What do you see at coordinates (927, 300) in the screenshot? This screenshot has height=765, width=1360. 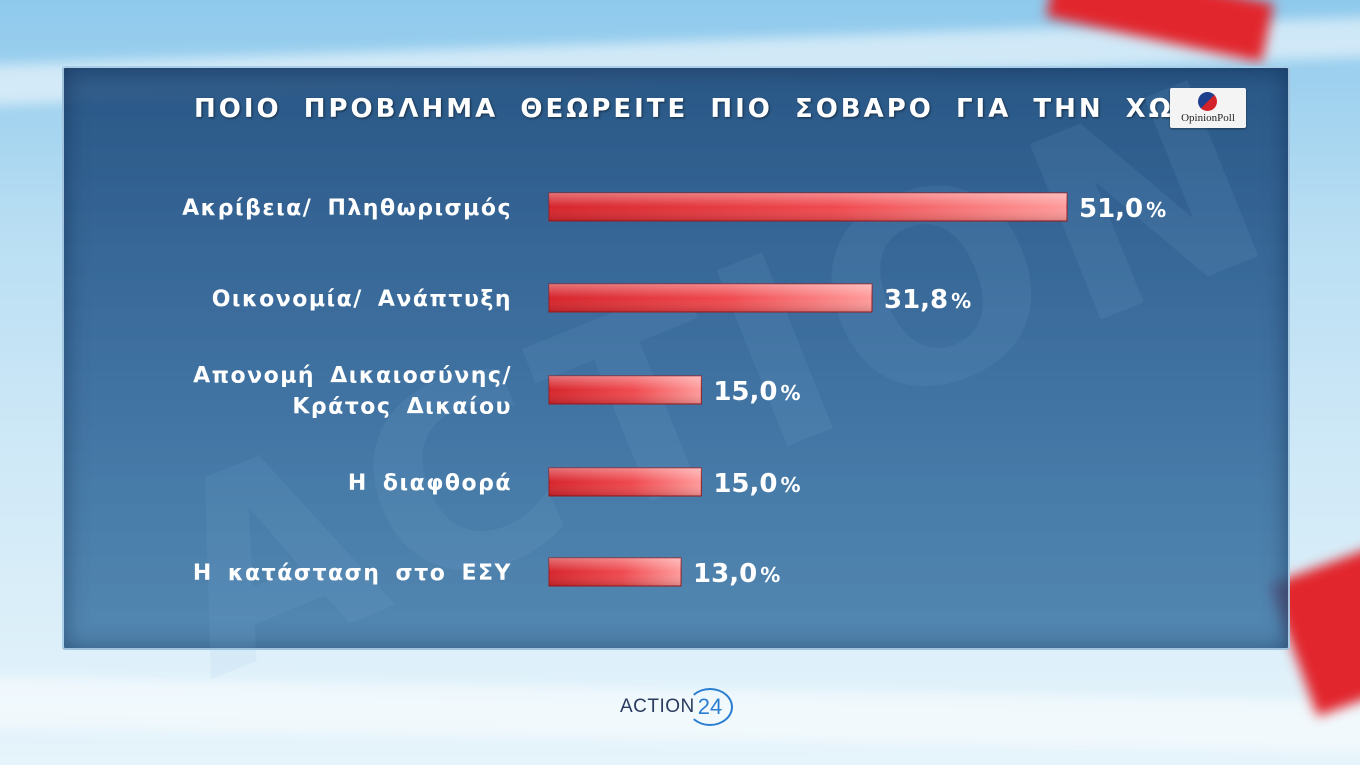 I see `value-label: 31,8%` at bounding box center [927, 300].